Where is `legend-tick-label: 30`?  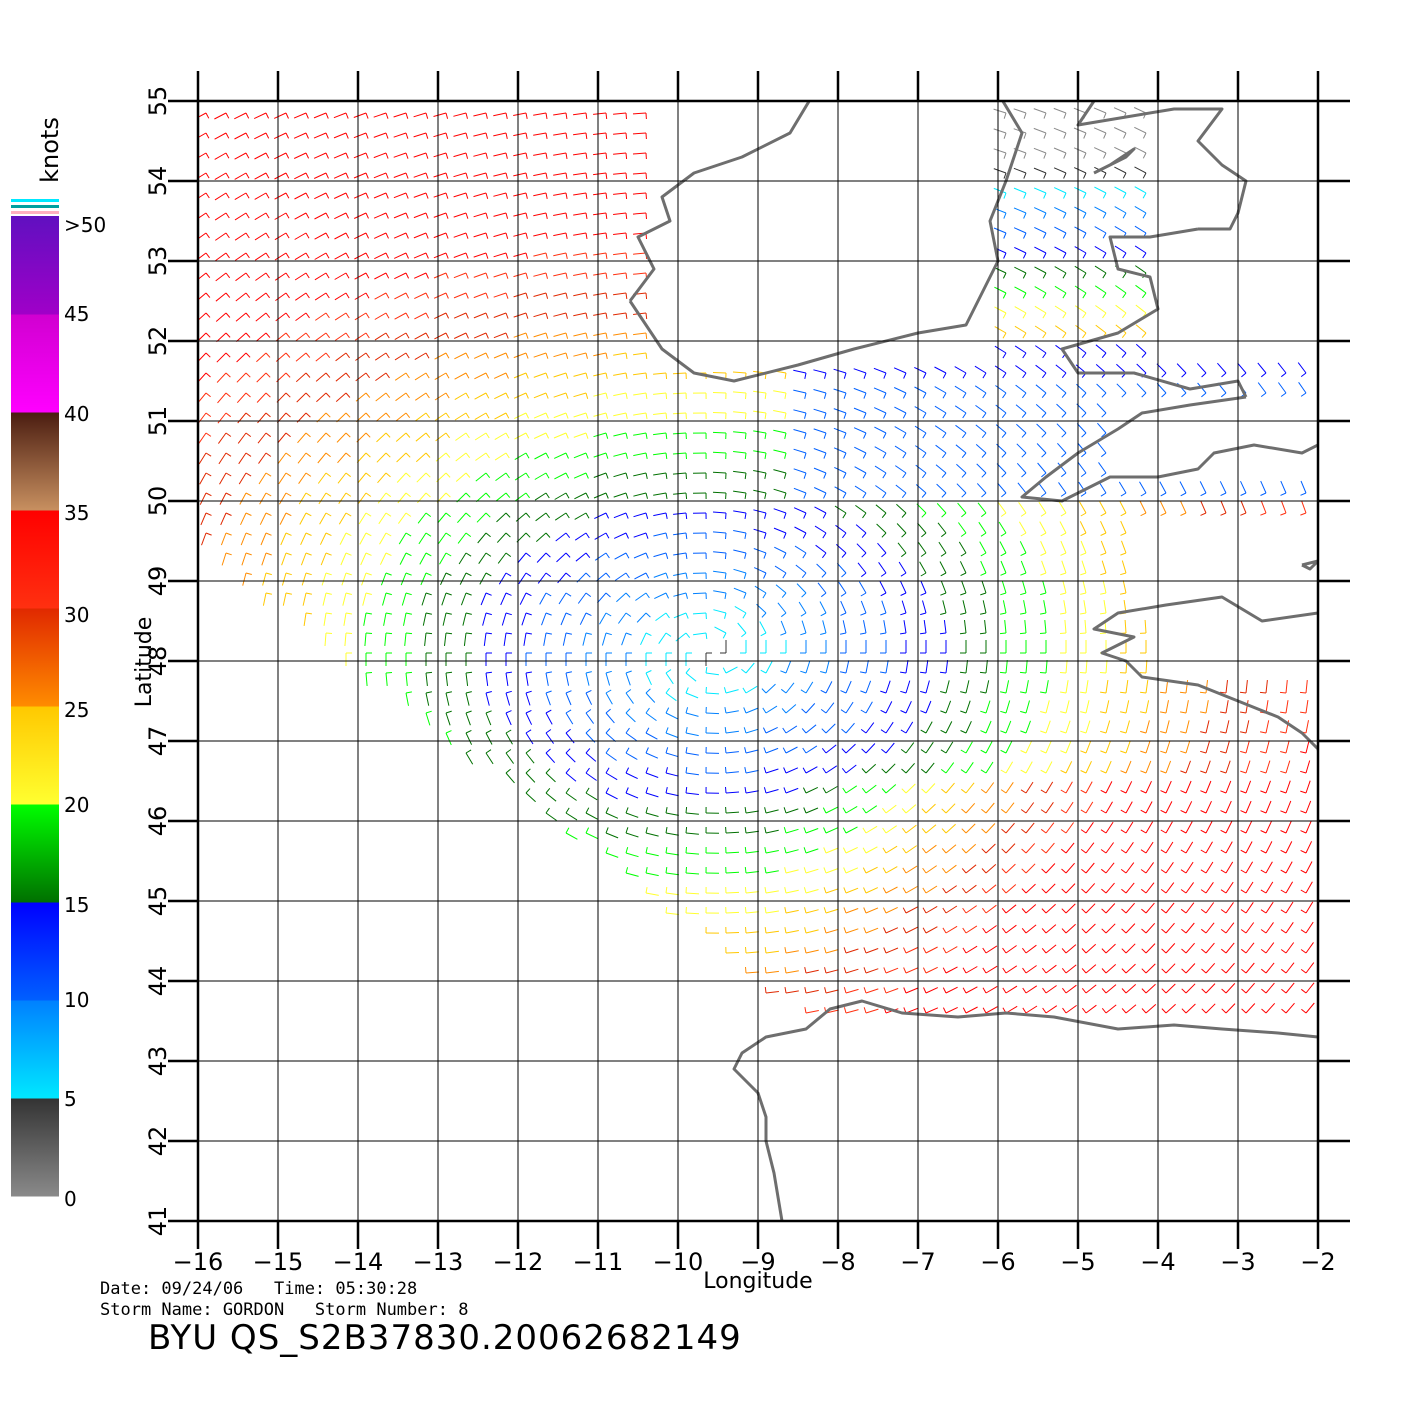 legend-tick-label: 30 is located at coordinates (76, 615).